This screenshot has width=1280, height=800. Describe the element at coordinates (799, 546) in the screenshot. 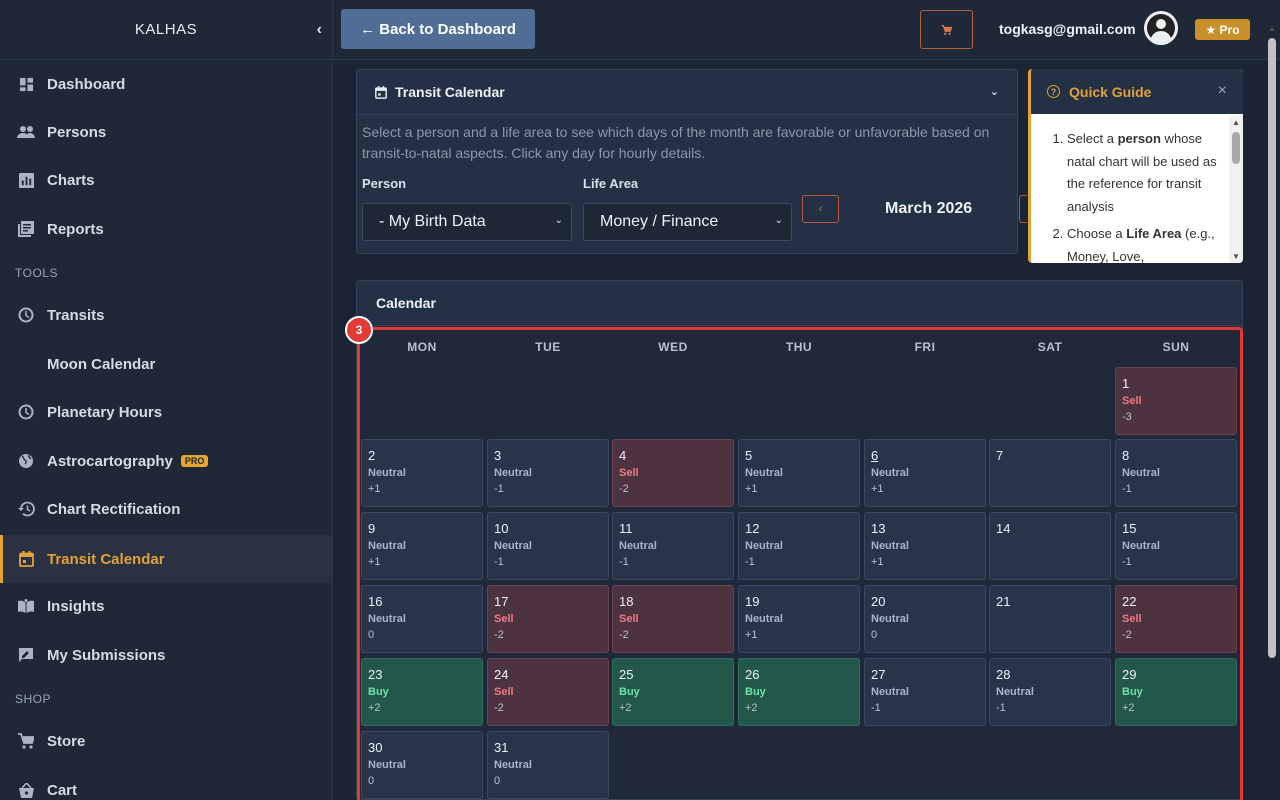

I see `calendar-day: 12 Neutral -1` at that location.